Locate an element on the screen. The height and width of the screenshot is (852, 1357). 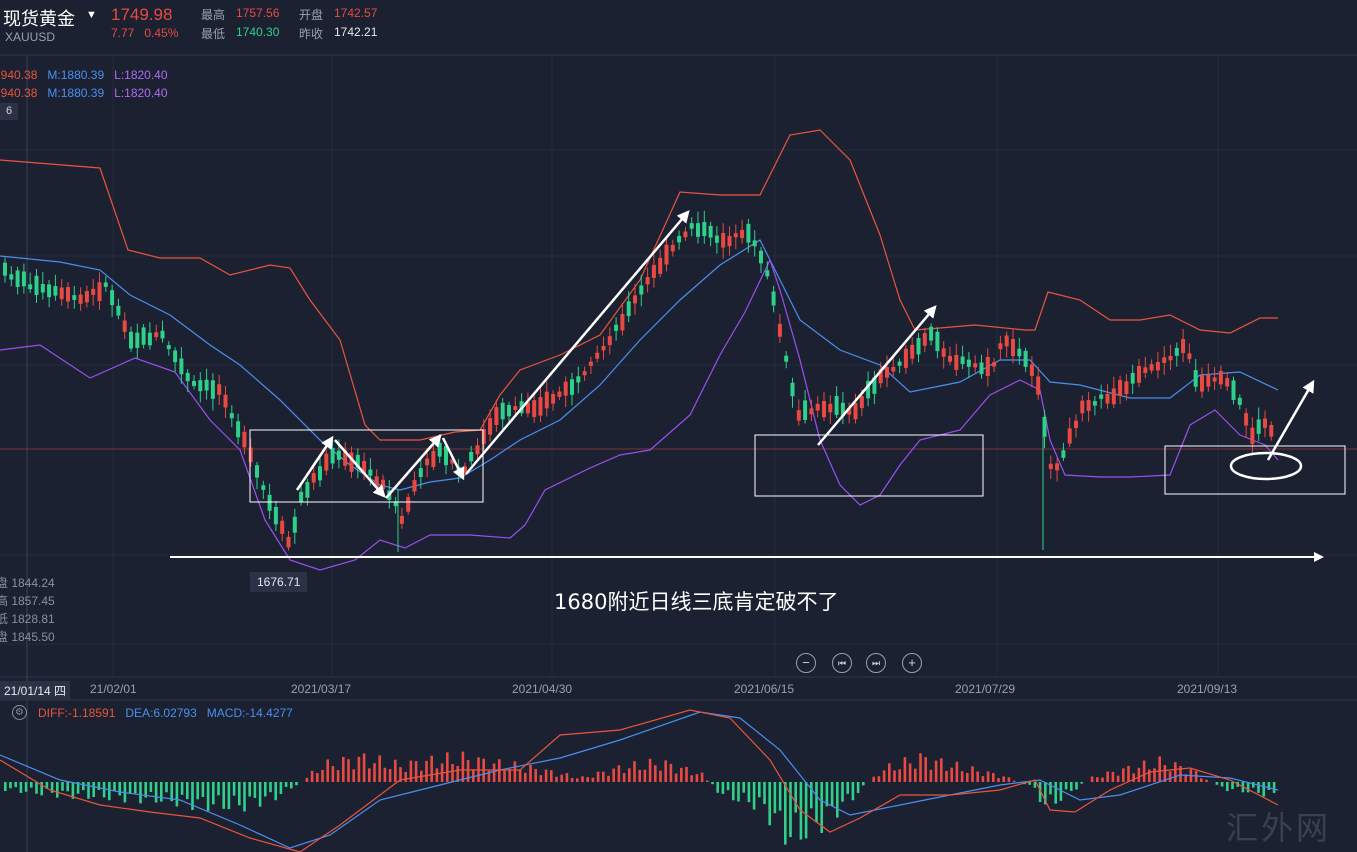
boll-lower: L:1820.40 is located at coordinates (141, 93).